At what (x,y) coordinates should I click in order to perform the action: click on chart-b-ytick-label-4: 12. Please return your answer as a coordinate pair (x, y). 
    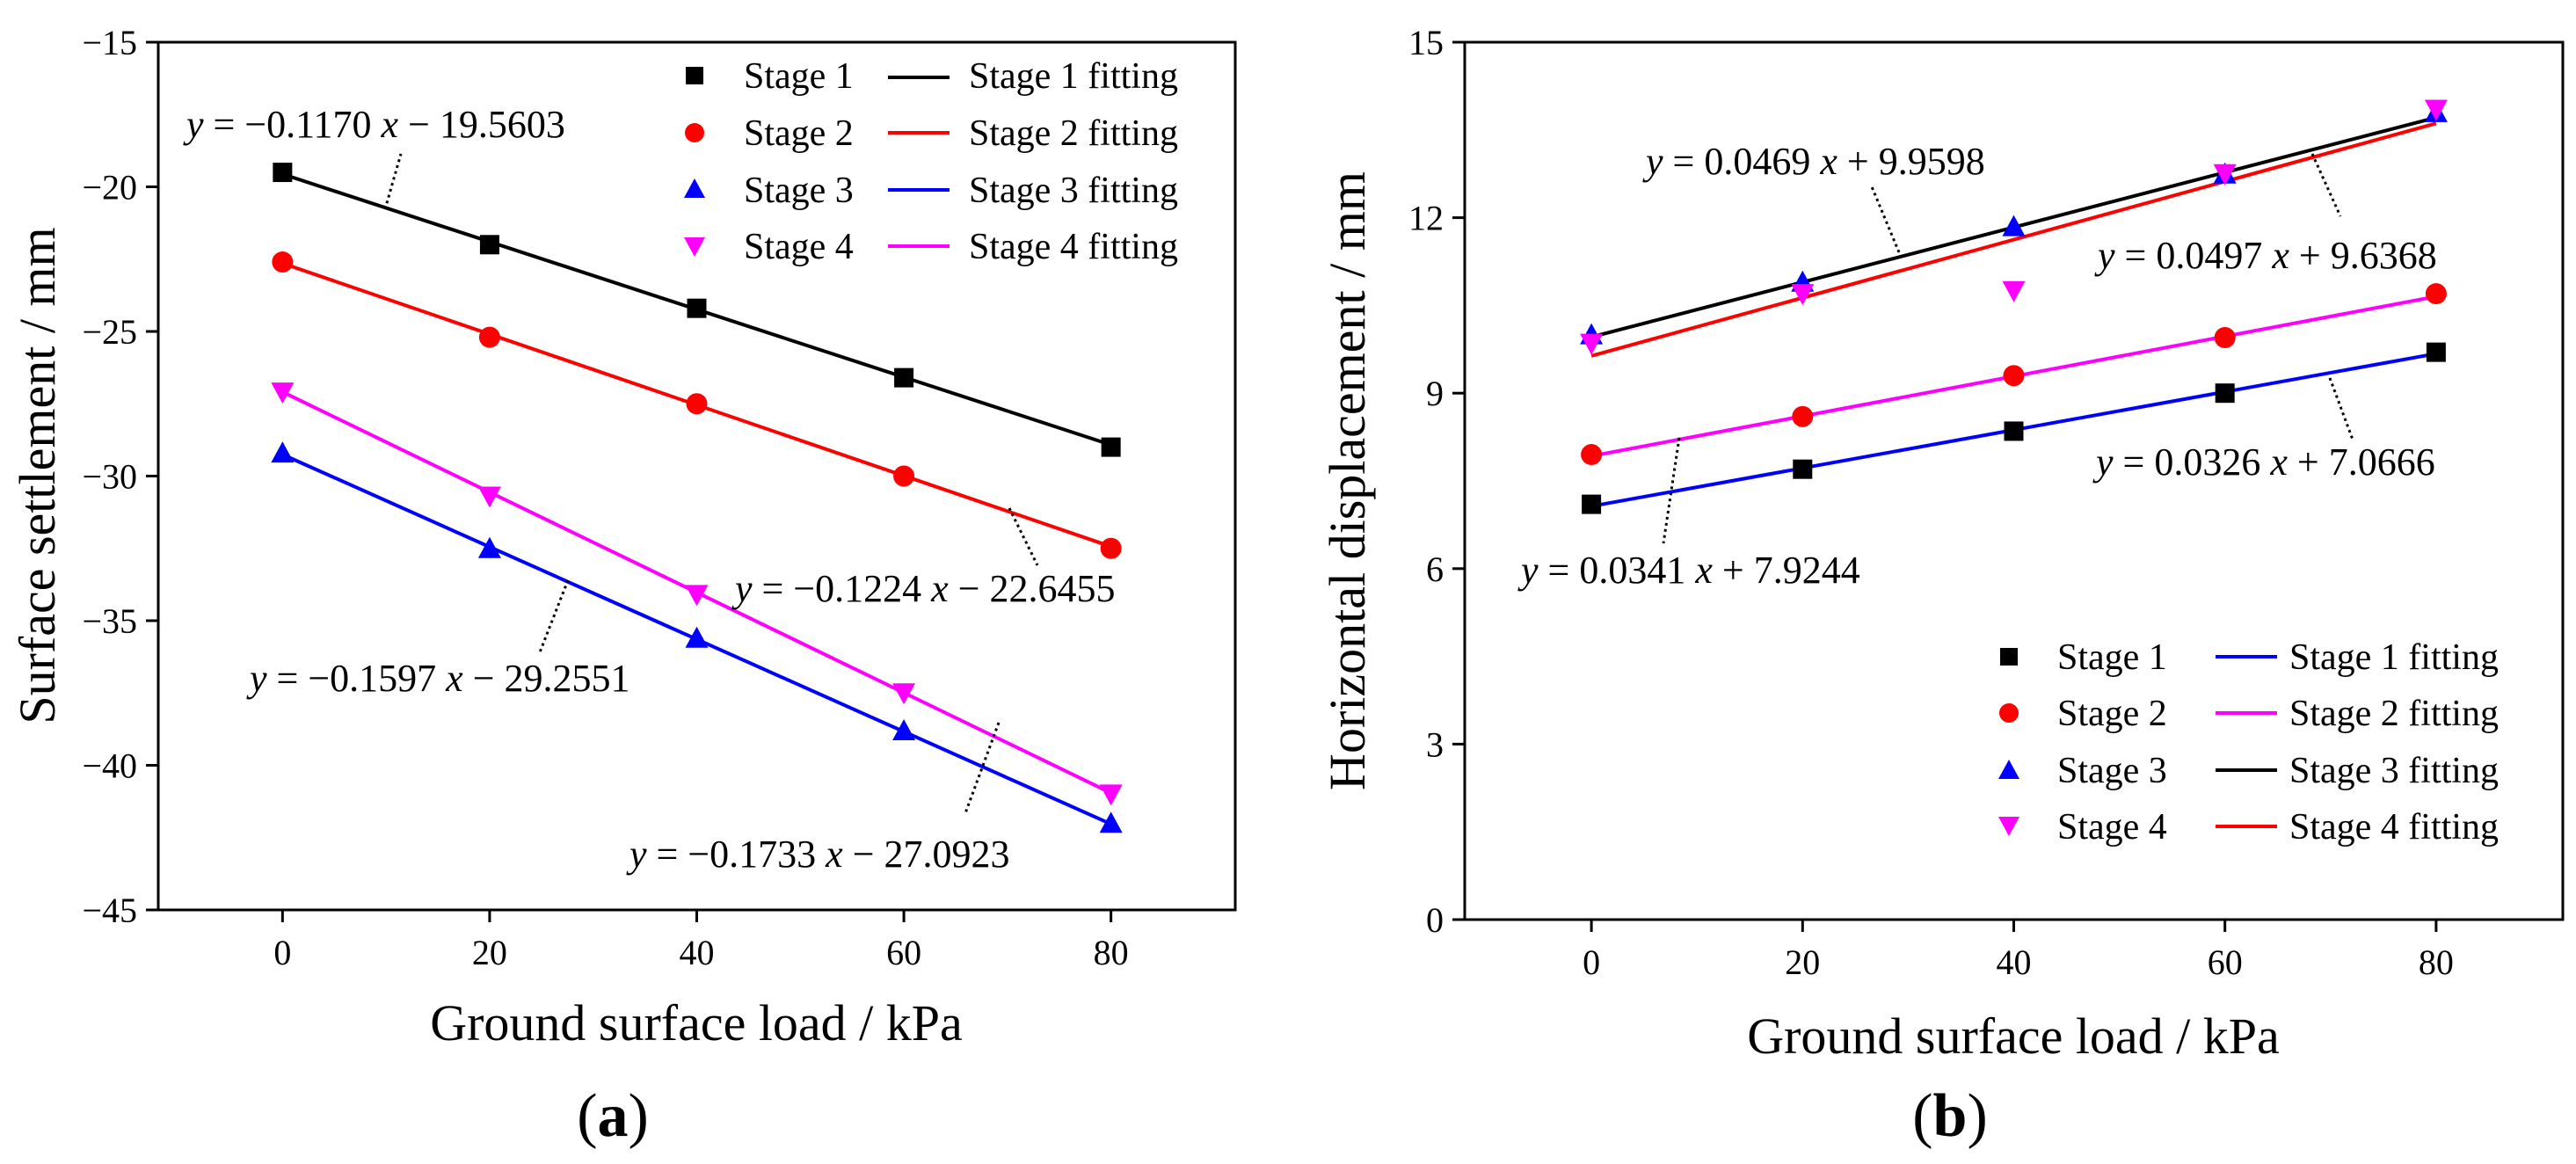
    Looking at the image, I should click on (1426, 218).